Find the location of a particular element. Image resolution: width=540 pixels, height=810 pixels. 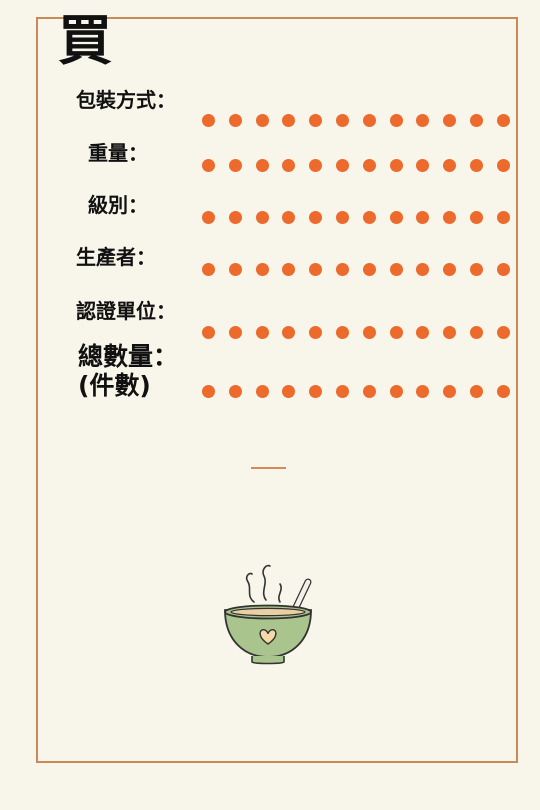

fill-line-weight is located at coordinates (360, 166).